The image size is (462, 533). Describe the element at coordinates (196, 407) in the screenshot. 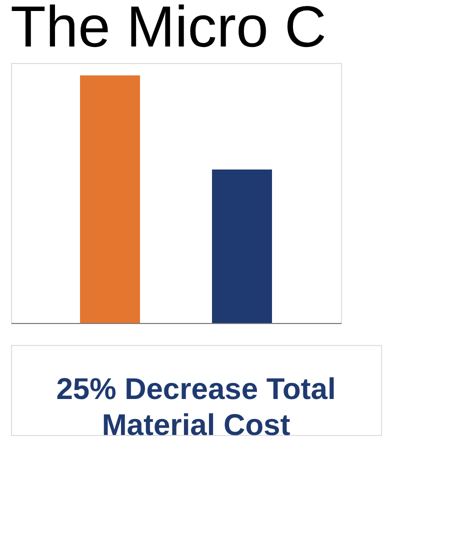

I see `text: 25% Decrease Total Material Cost` at that location.